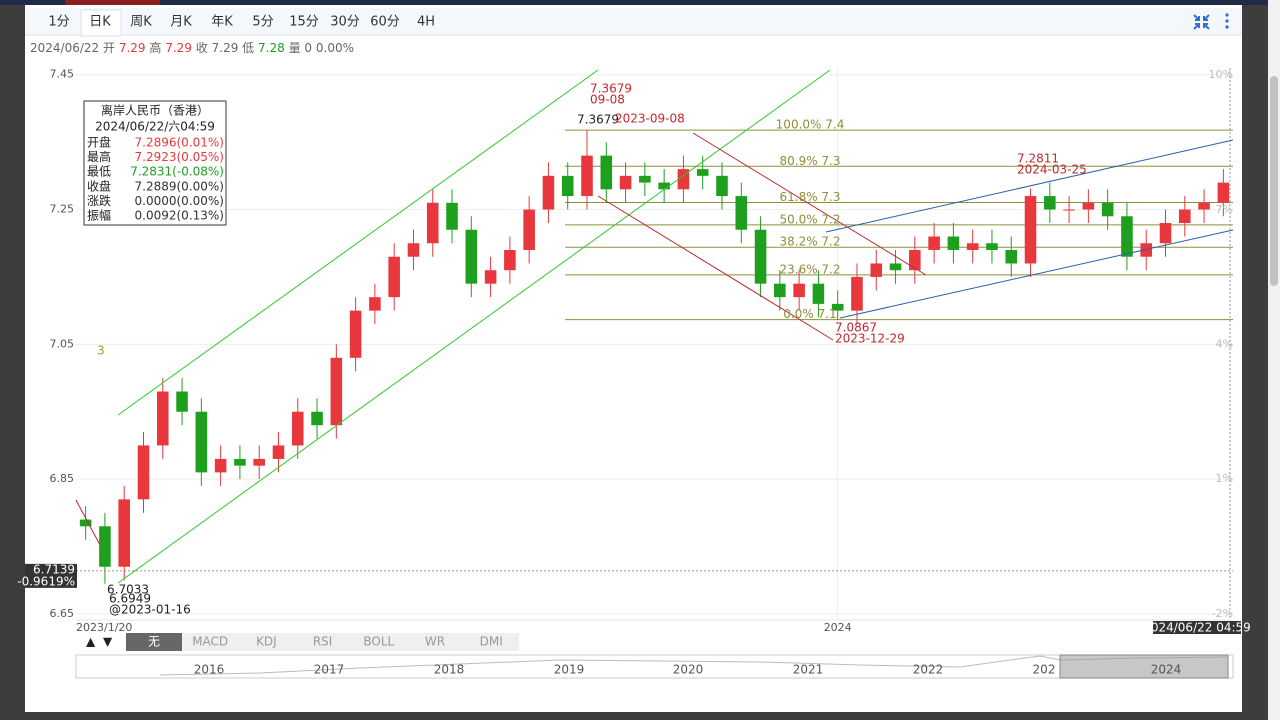  I want to click on crosshair-x-label: 2024/06/22 04:59, so click(1197, 628).